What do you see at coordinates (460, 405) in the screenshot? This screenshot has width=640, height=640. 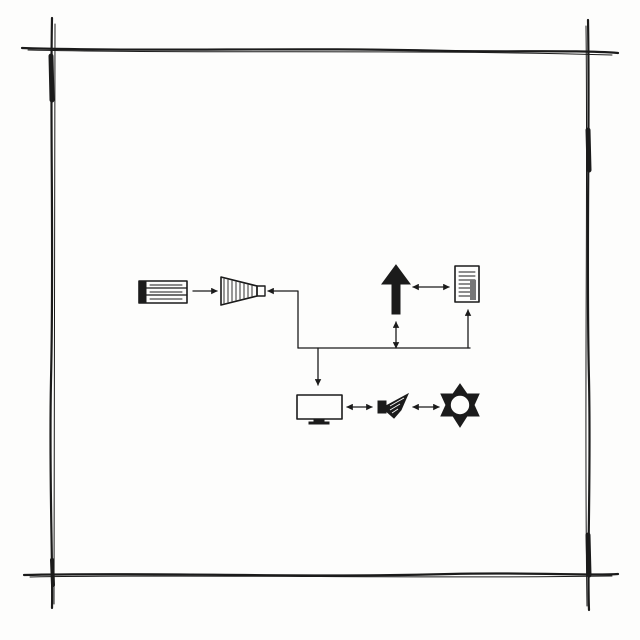 I see `gear-star-icon` at bounding box center [460, 405].